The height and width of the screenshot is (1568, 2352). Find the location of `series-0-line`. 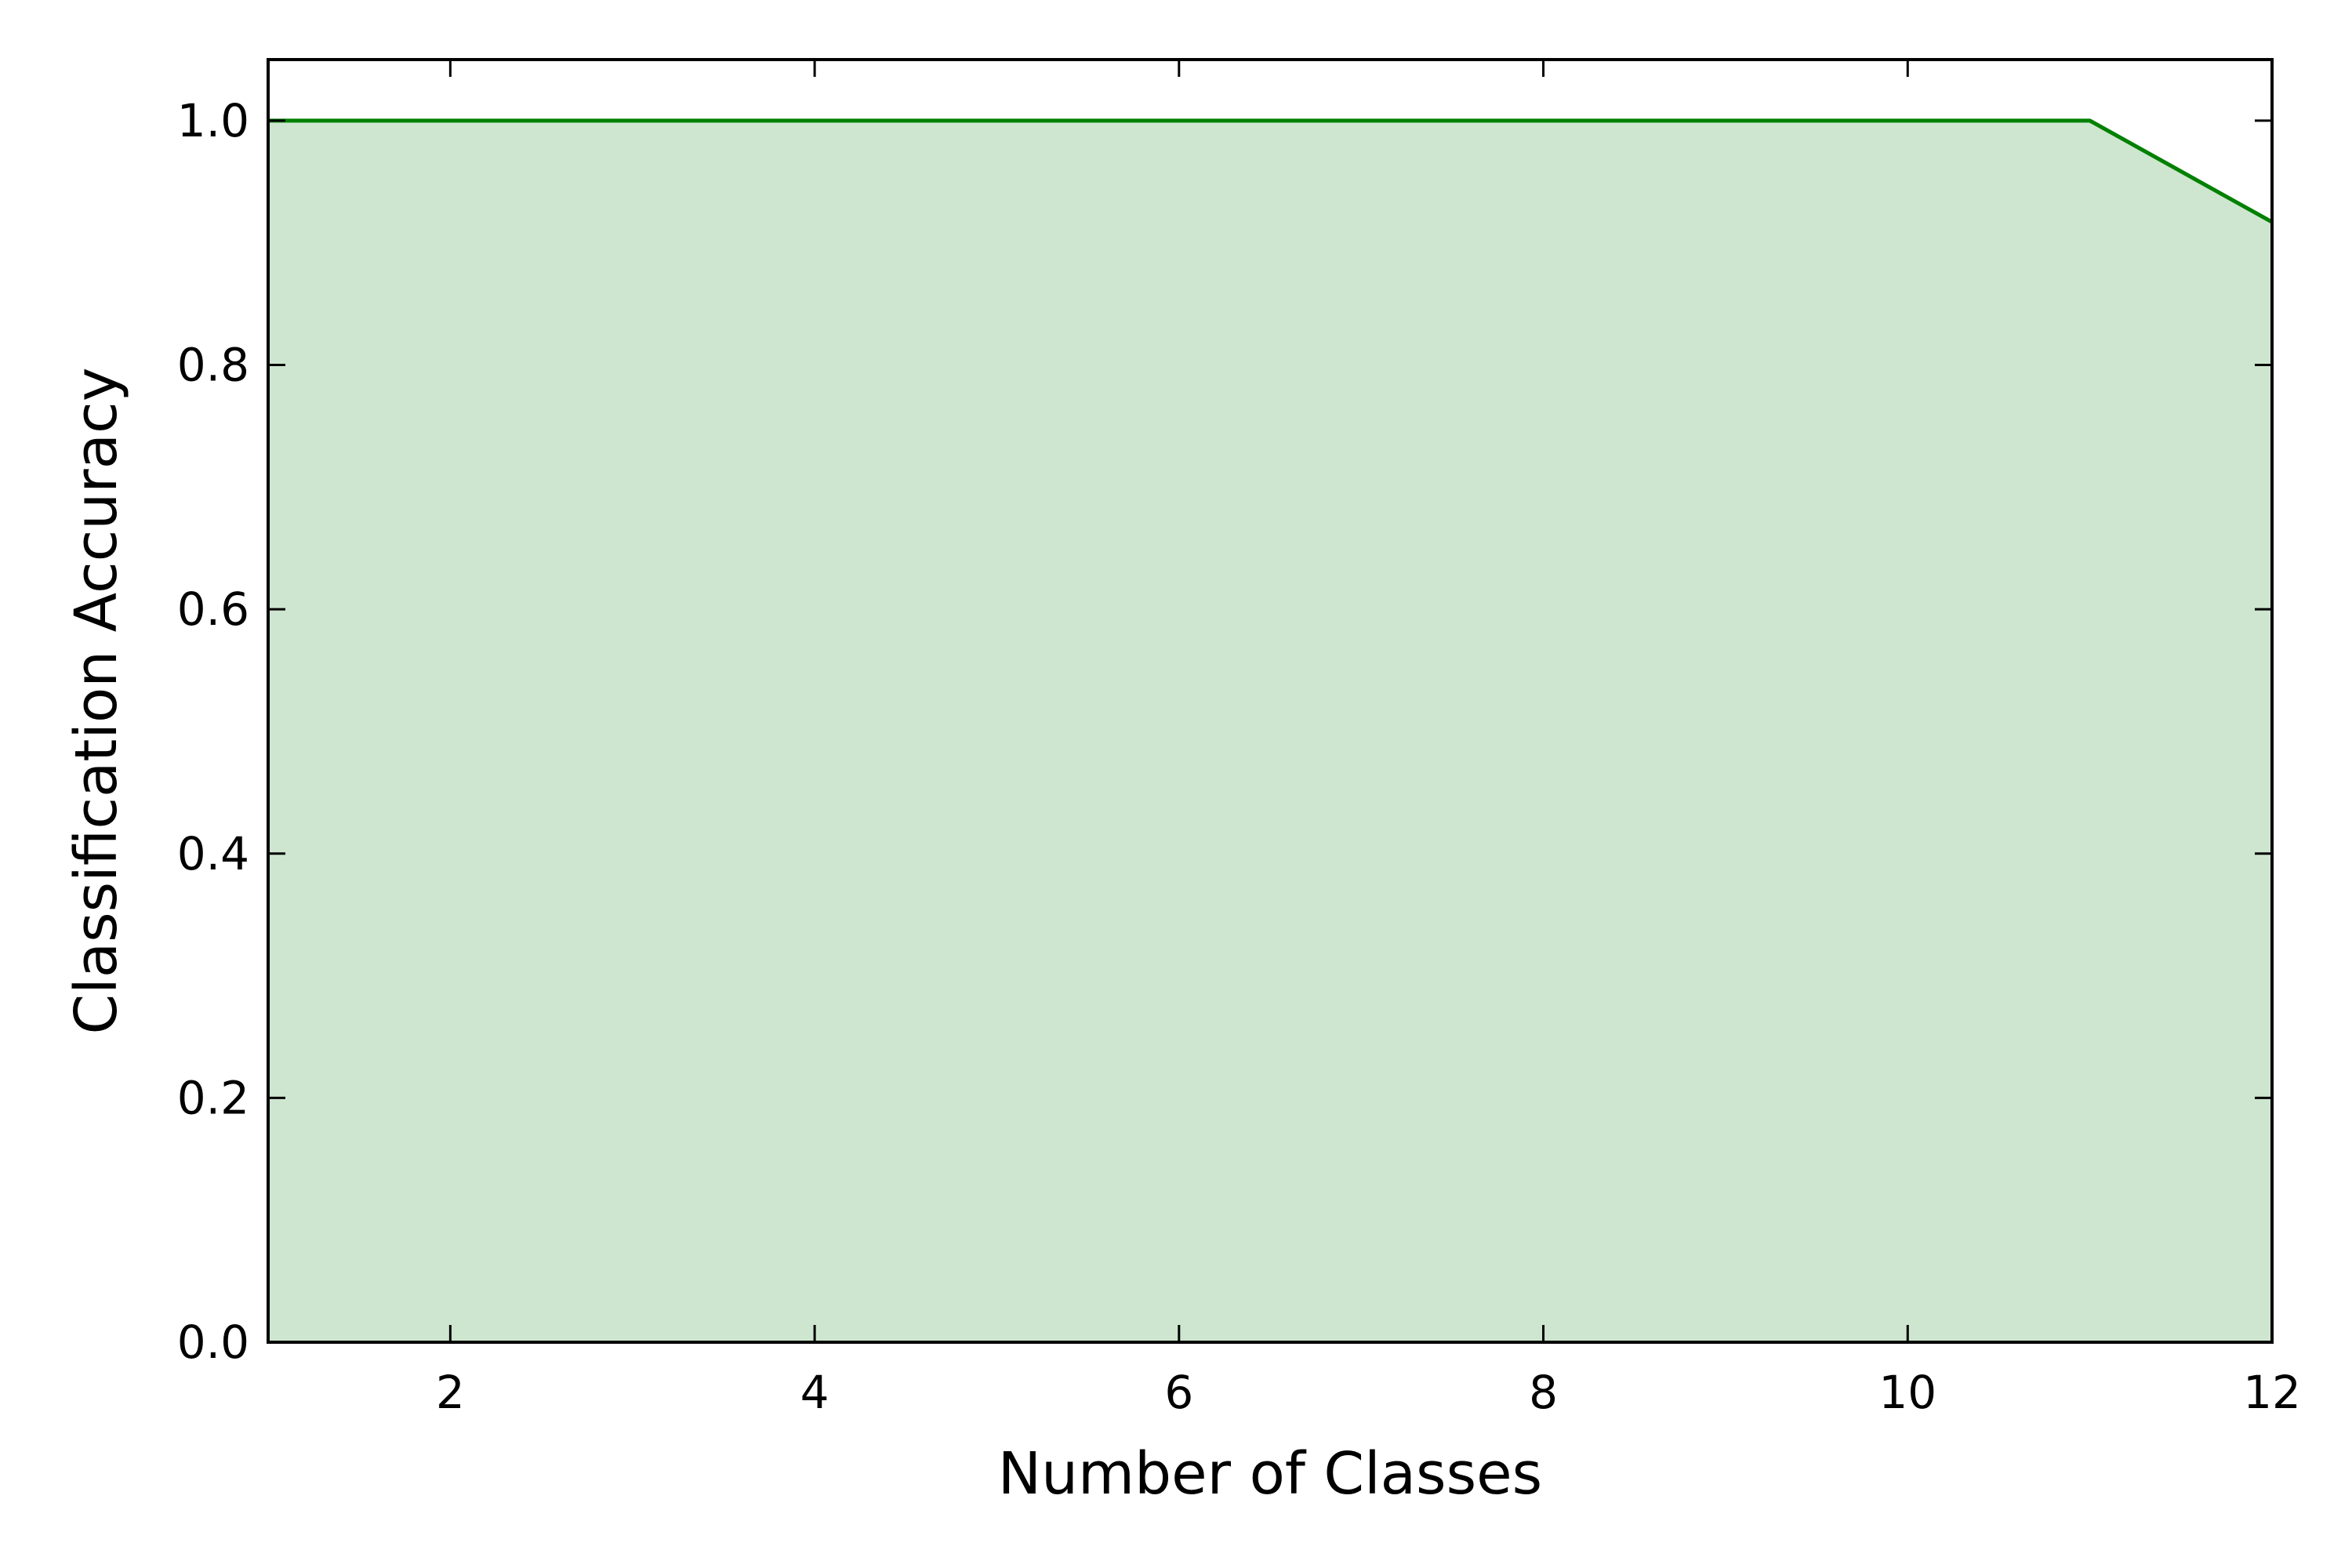

series-0-line is located at coordinates (1271, 171).